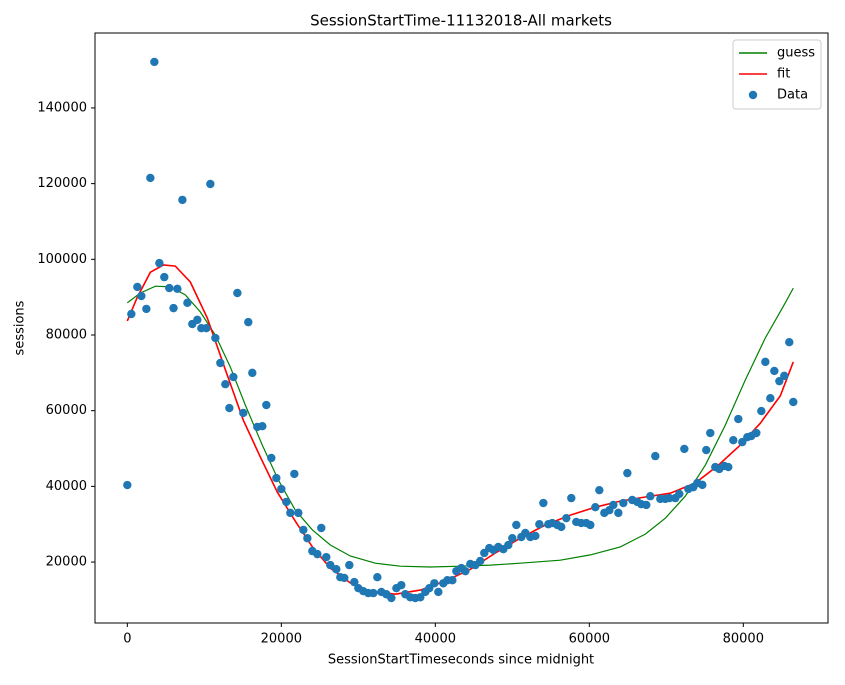 The image size is (845, 685). I want to click on y-tick-label: 60000, so click(66, 410).